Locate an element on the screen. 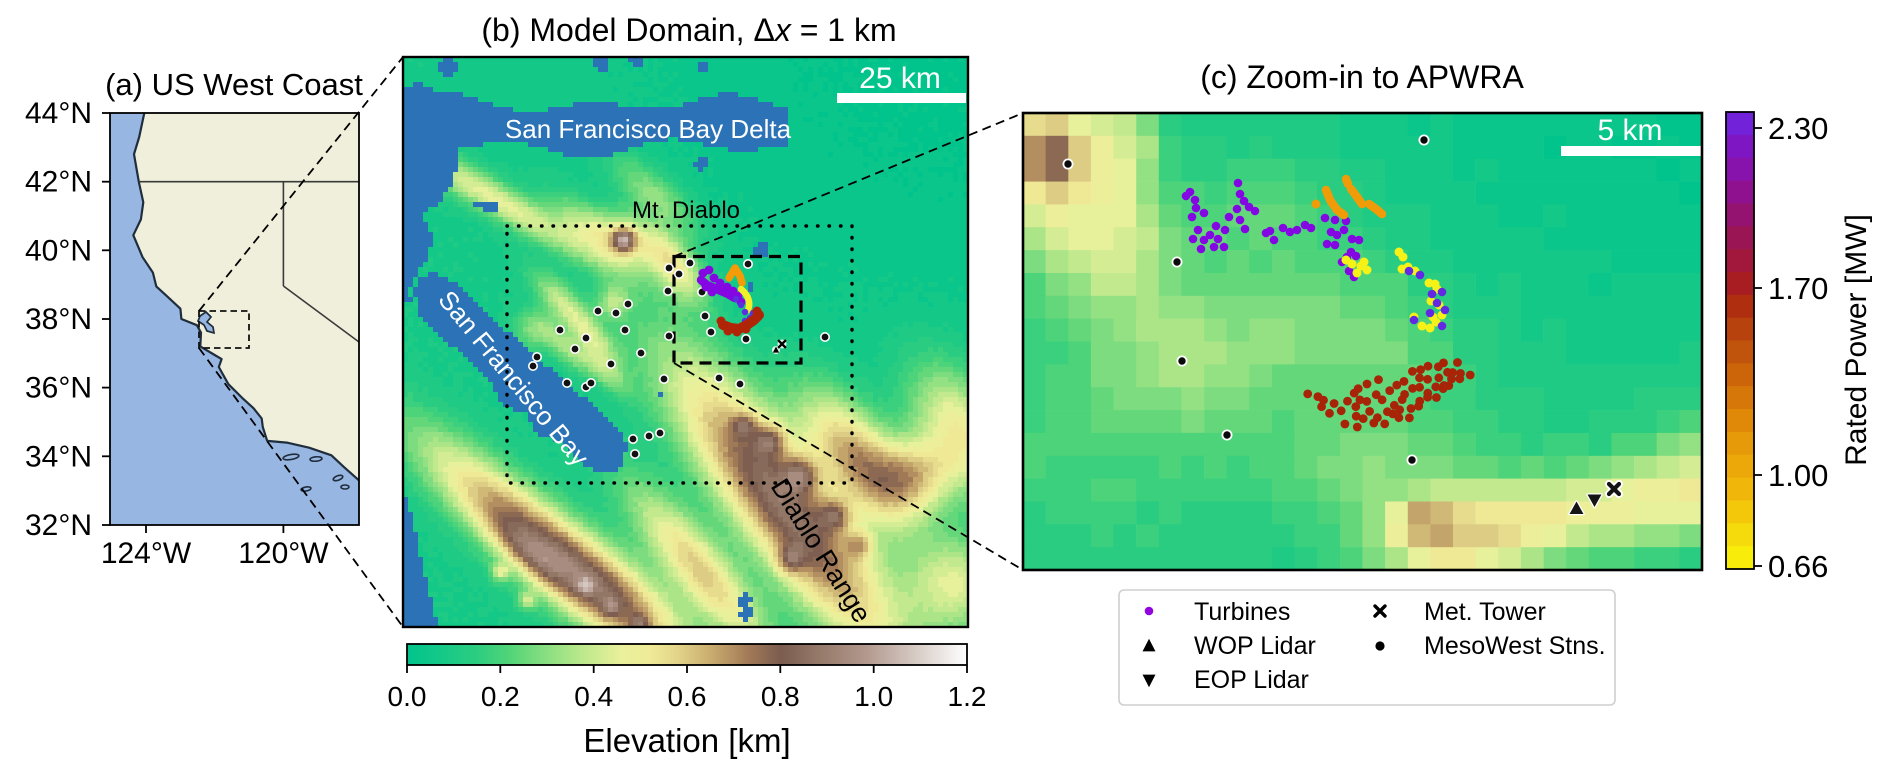 The height and width of the screenshot is (769, 1892). svg-text: 42°N is located at coordinates (58, 182).